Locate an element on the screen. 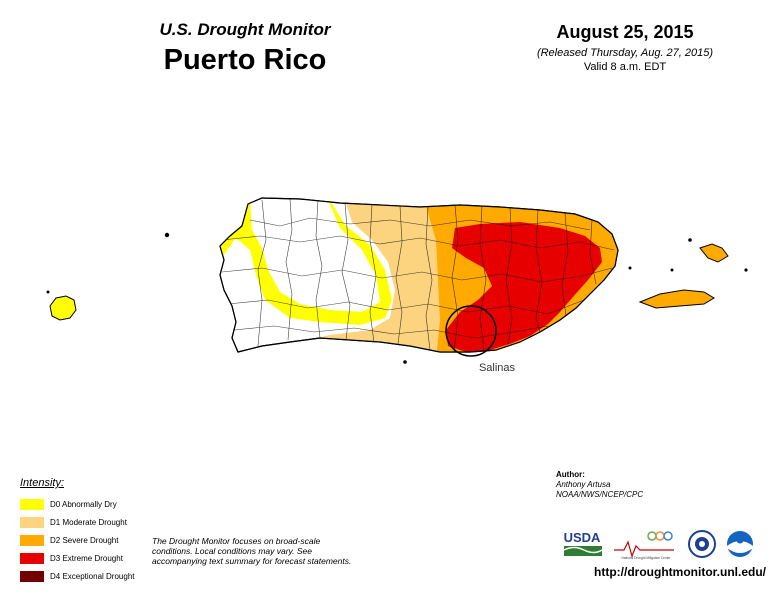  legend-label-d3: D3 Extreme Drought is located at coordinates (86, 558).